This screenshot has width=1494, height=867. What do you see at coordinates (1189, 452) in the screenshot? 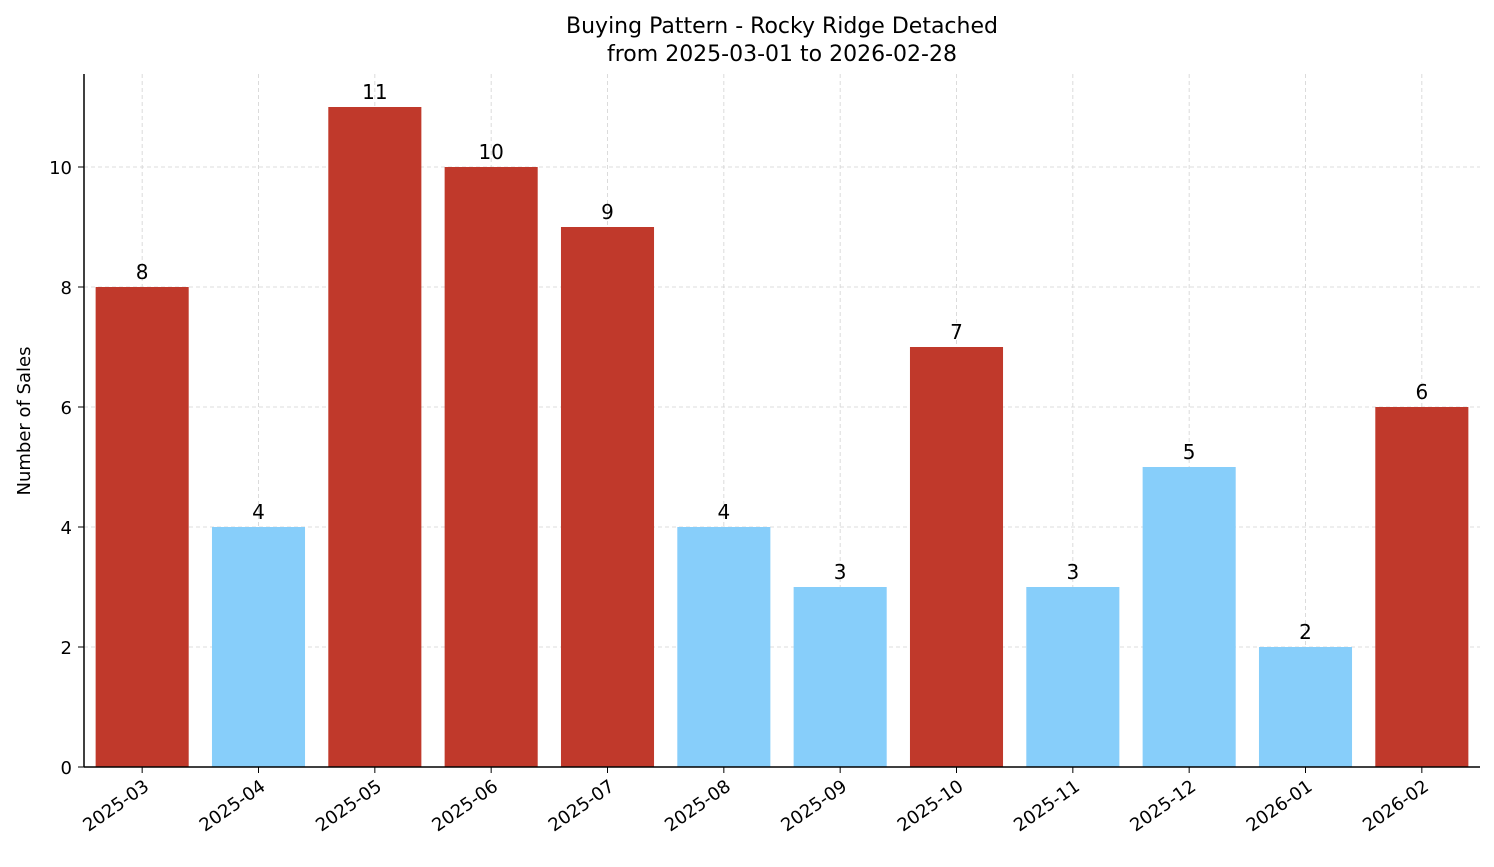
I see `data-label: 5` at bounding box center [1189, 452].